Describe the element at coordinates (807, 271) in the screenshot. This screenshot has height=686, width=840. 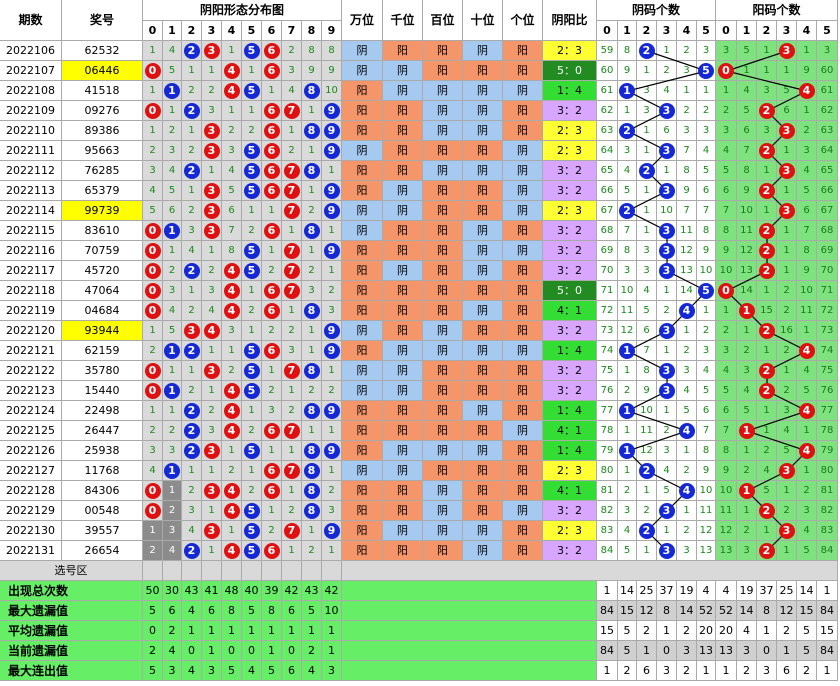
I see `yang-count-cell: 9` at that location.